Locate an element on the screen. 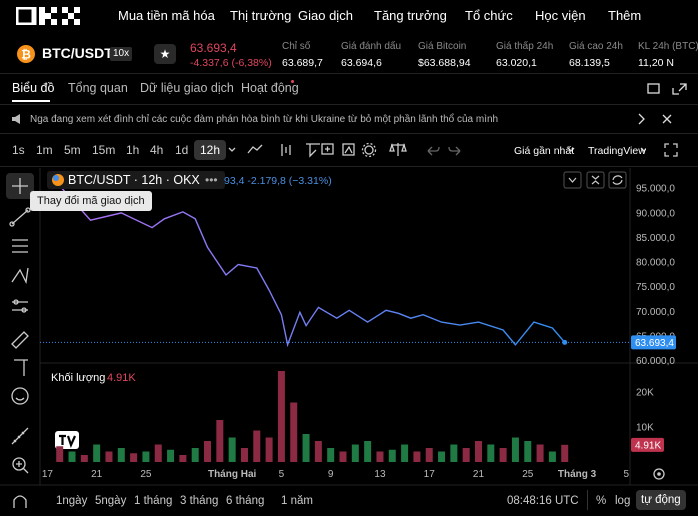 This screenshot has width=698, height=516. interval: 1s is located at coordinates (18, 150).